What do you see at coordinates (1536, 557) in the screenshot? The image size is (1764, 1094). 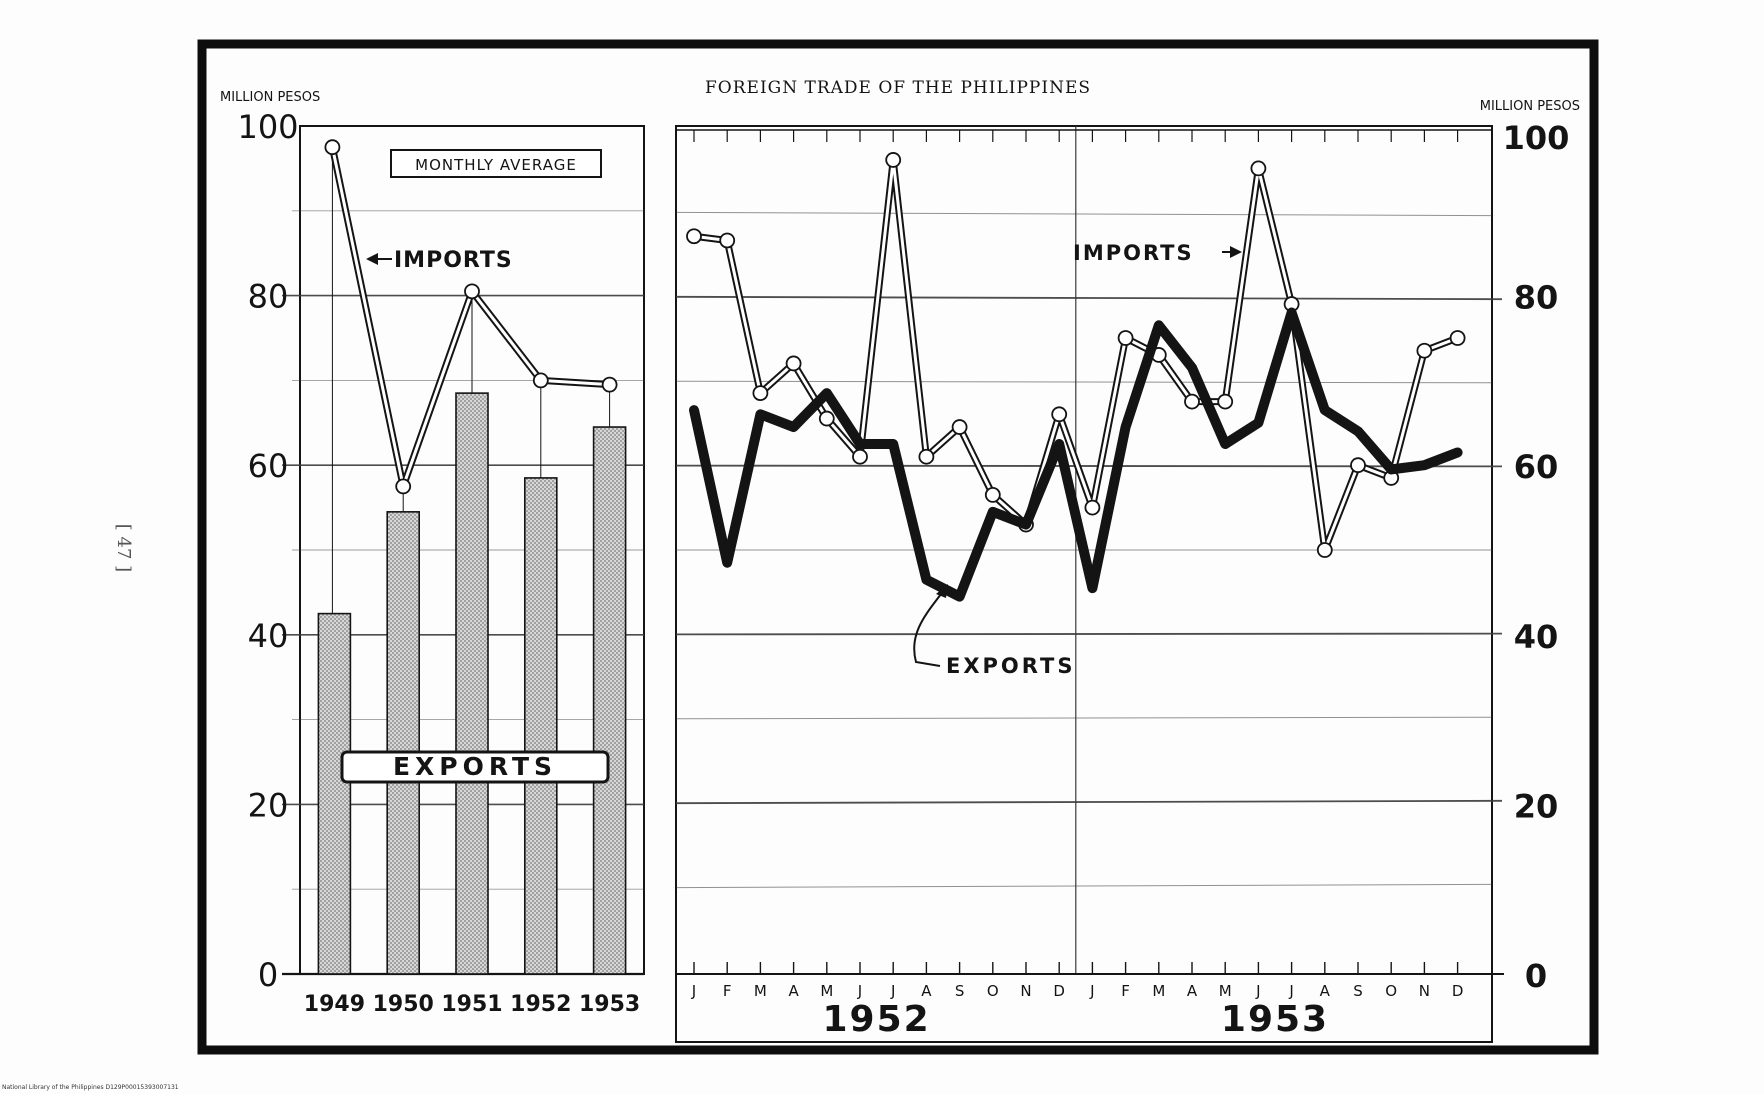 I see `right-y-axis-ticks: 0 20 40 60 80 100` at bounding box center [1536, 557].